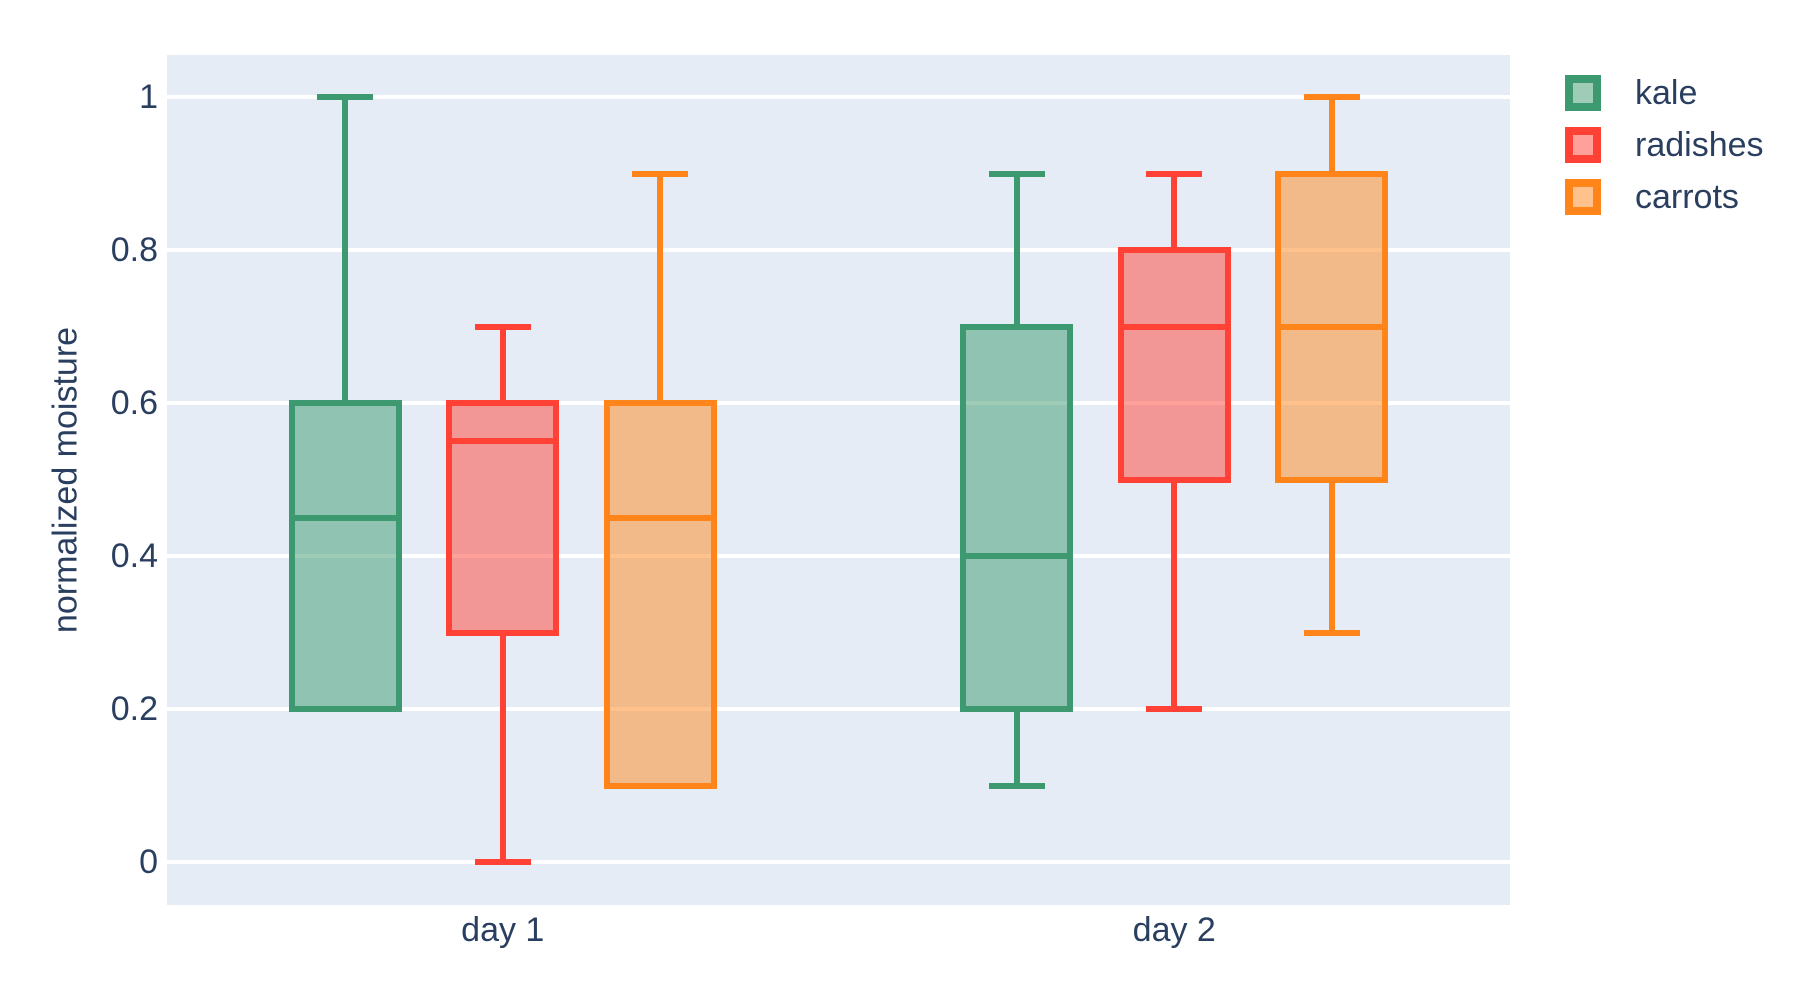 This screenshot has height=984, width=1800. Describe the element at coordinates (1583, 145) in the screenshot. I see `legend-swatch-radishes` at that location.